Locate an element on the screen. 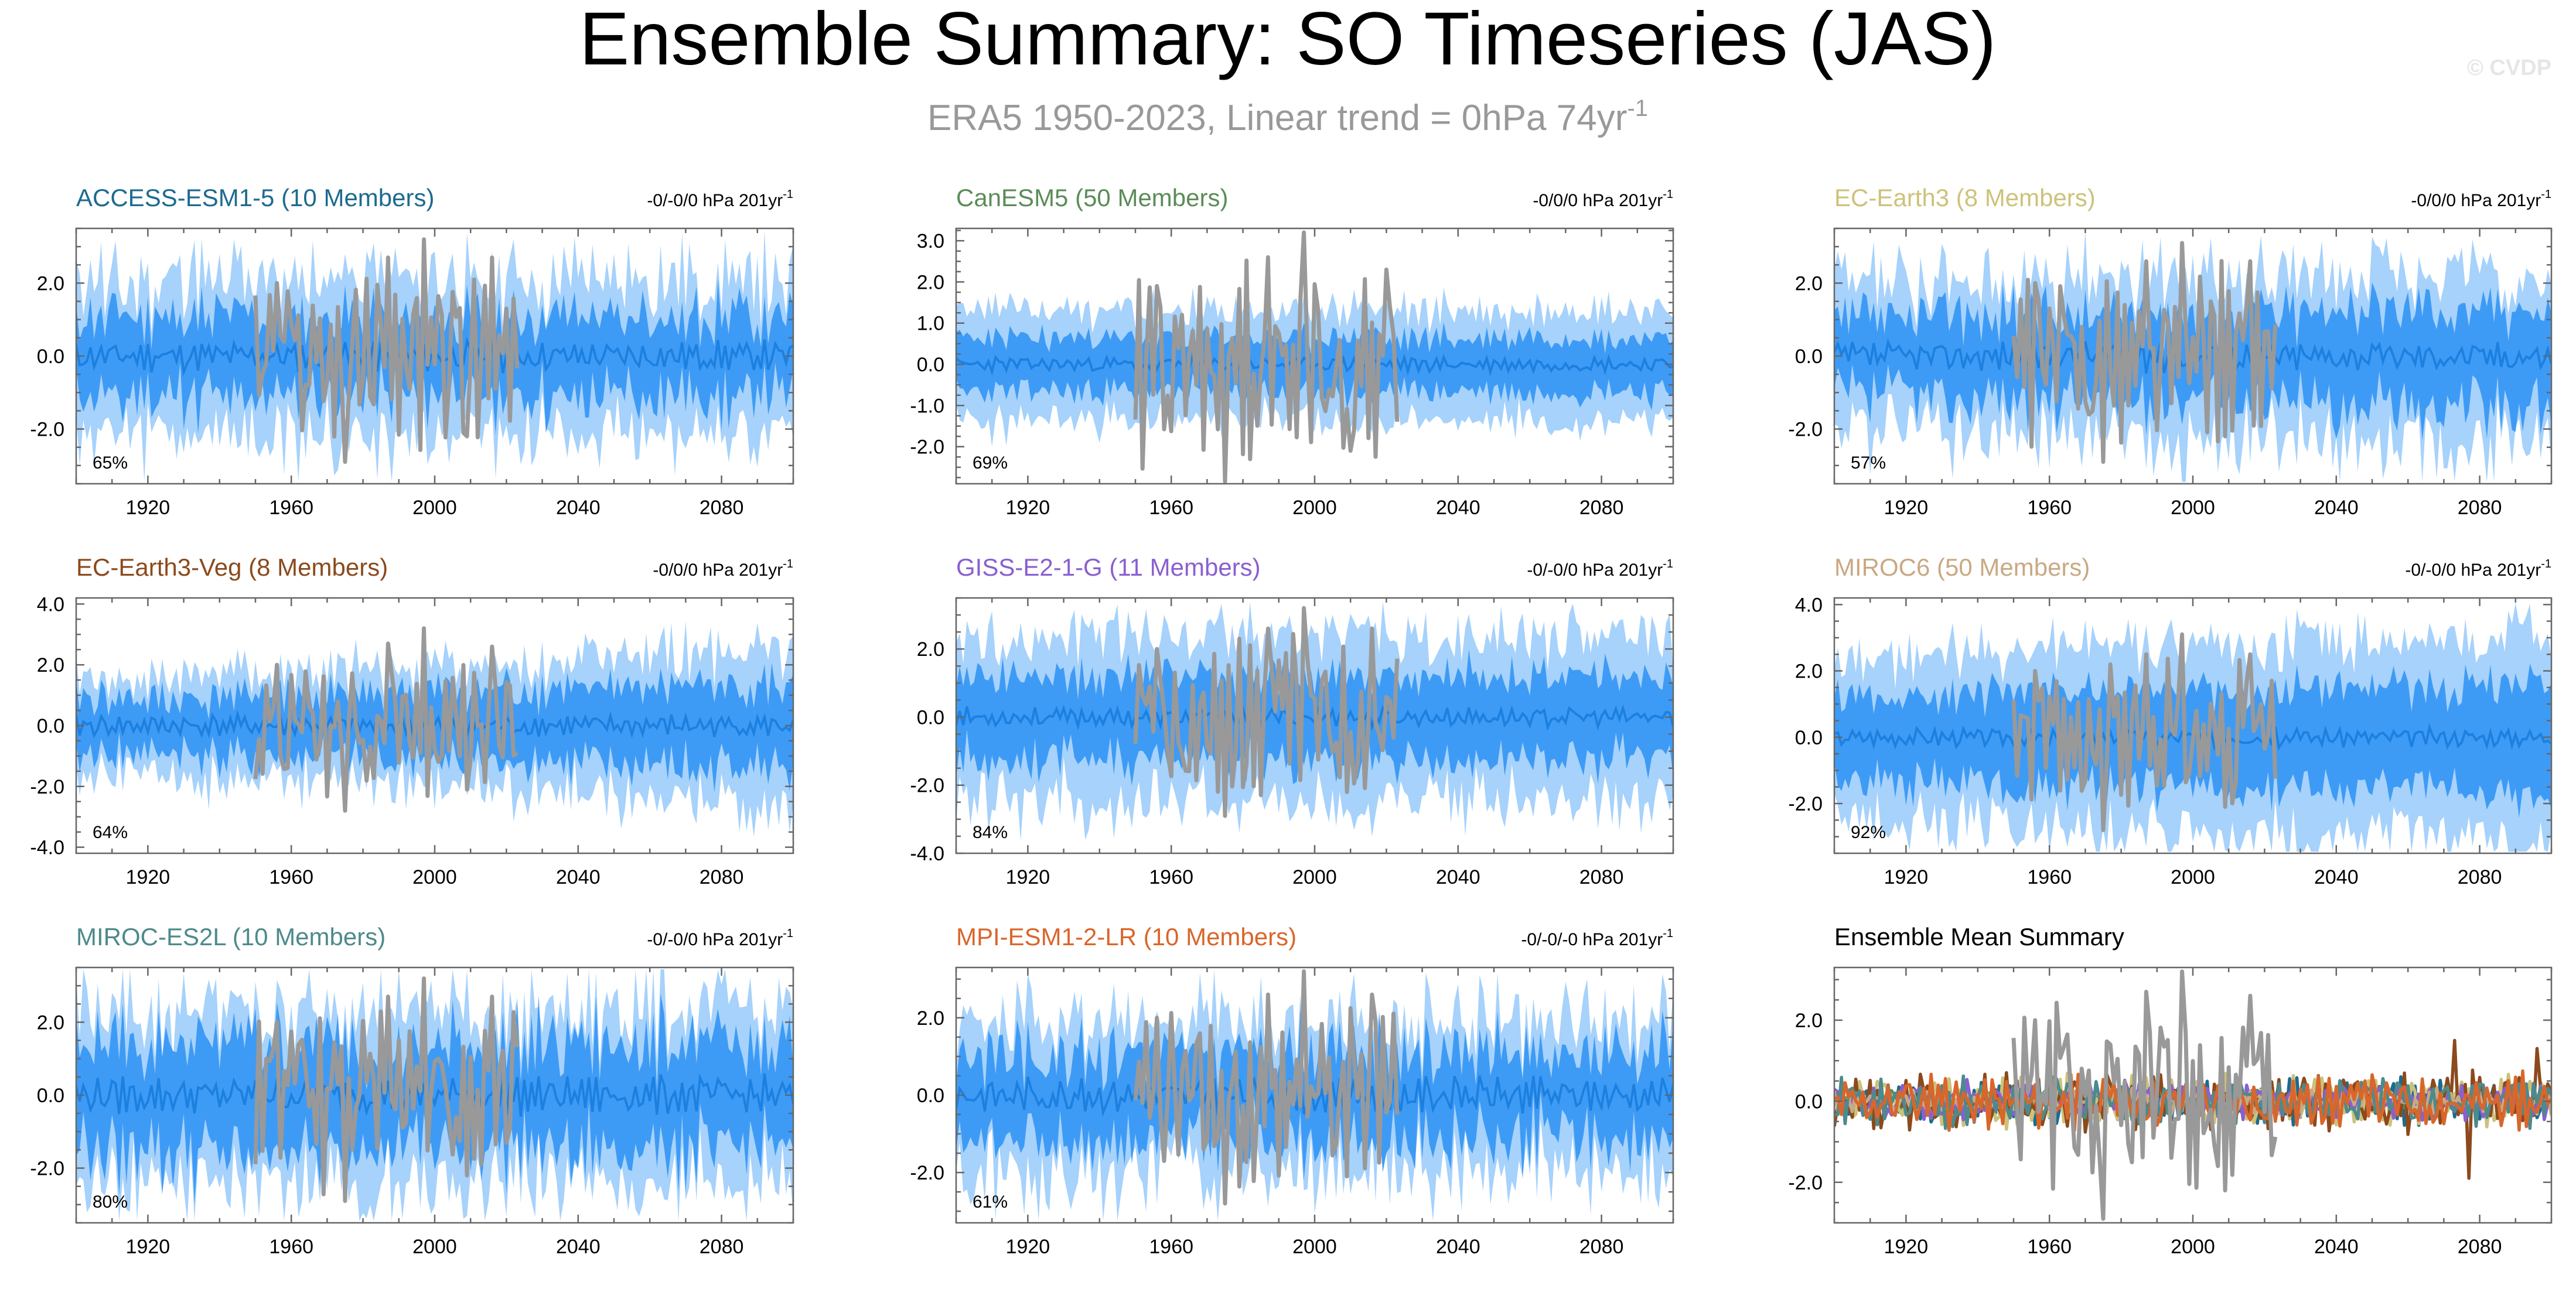  percent-label: 65% is located at coordinates (111, 463).